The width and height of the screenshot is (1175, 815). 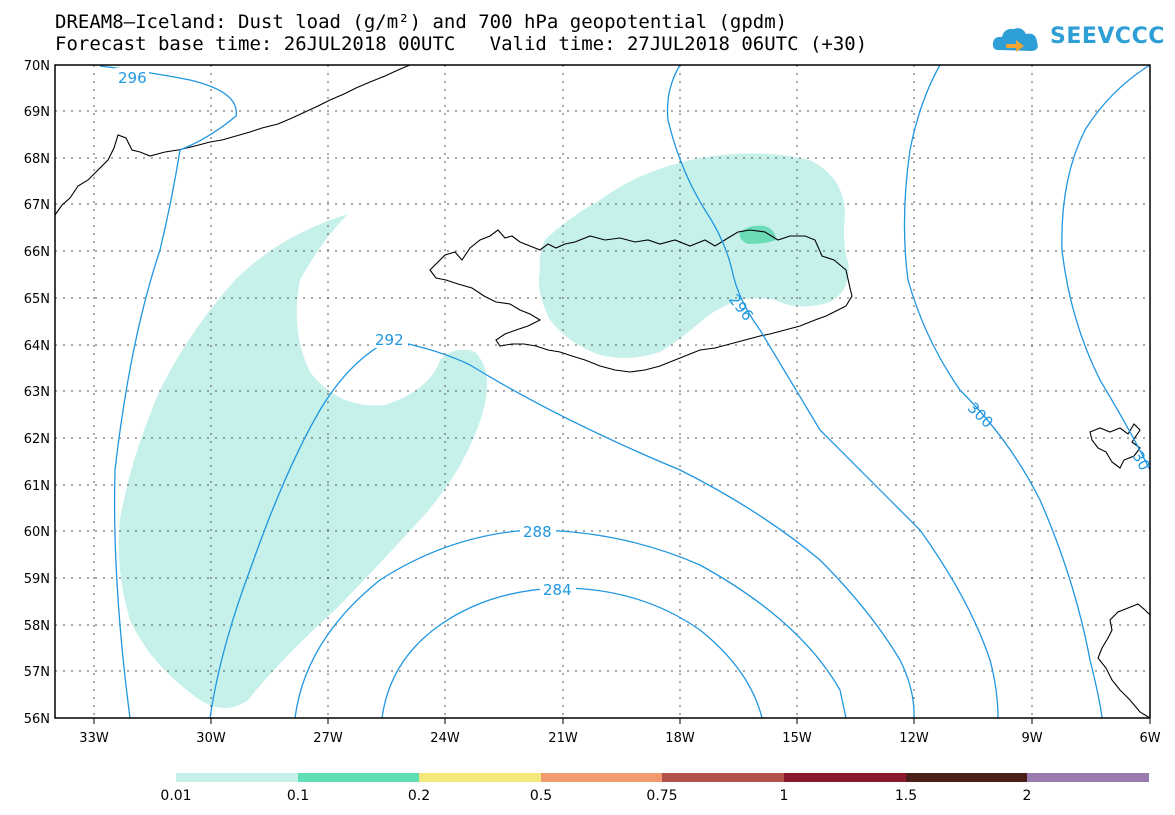 What do you see at coordinates (37, 159) in the screenshot?
I see `lat-label: 68N` at bounding box center [37, 159].